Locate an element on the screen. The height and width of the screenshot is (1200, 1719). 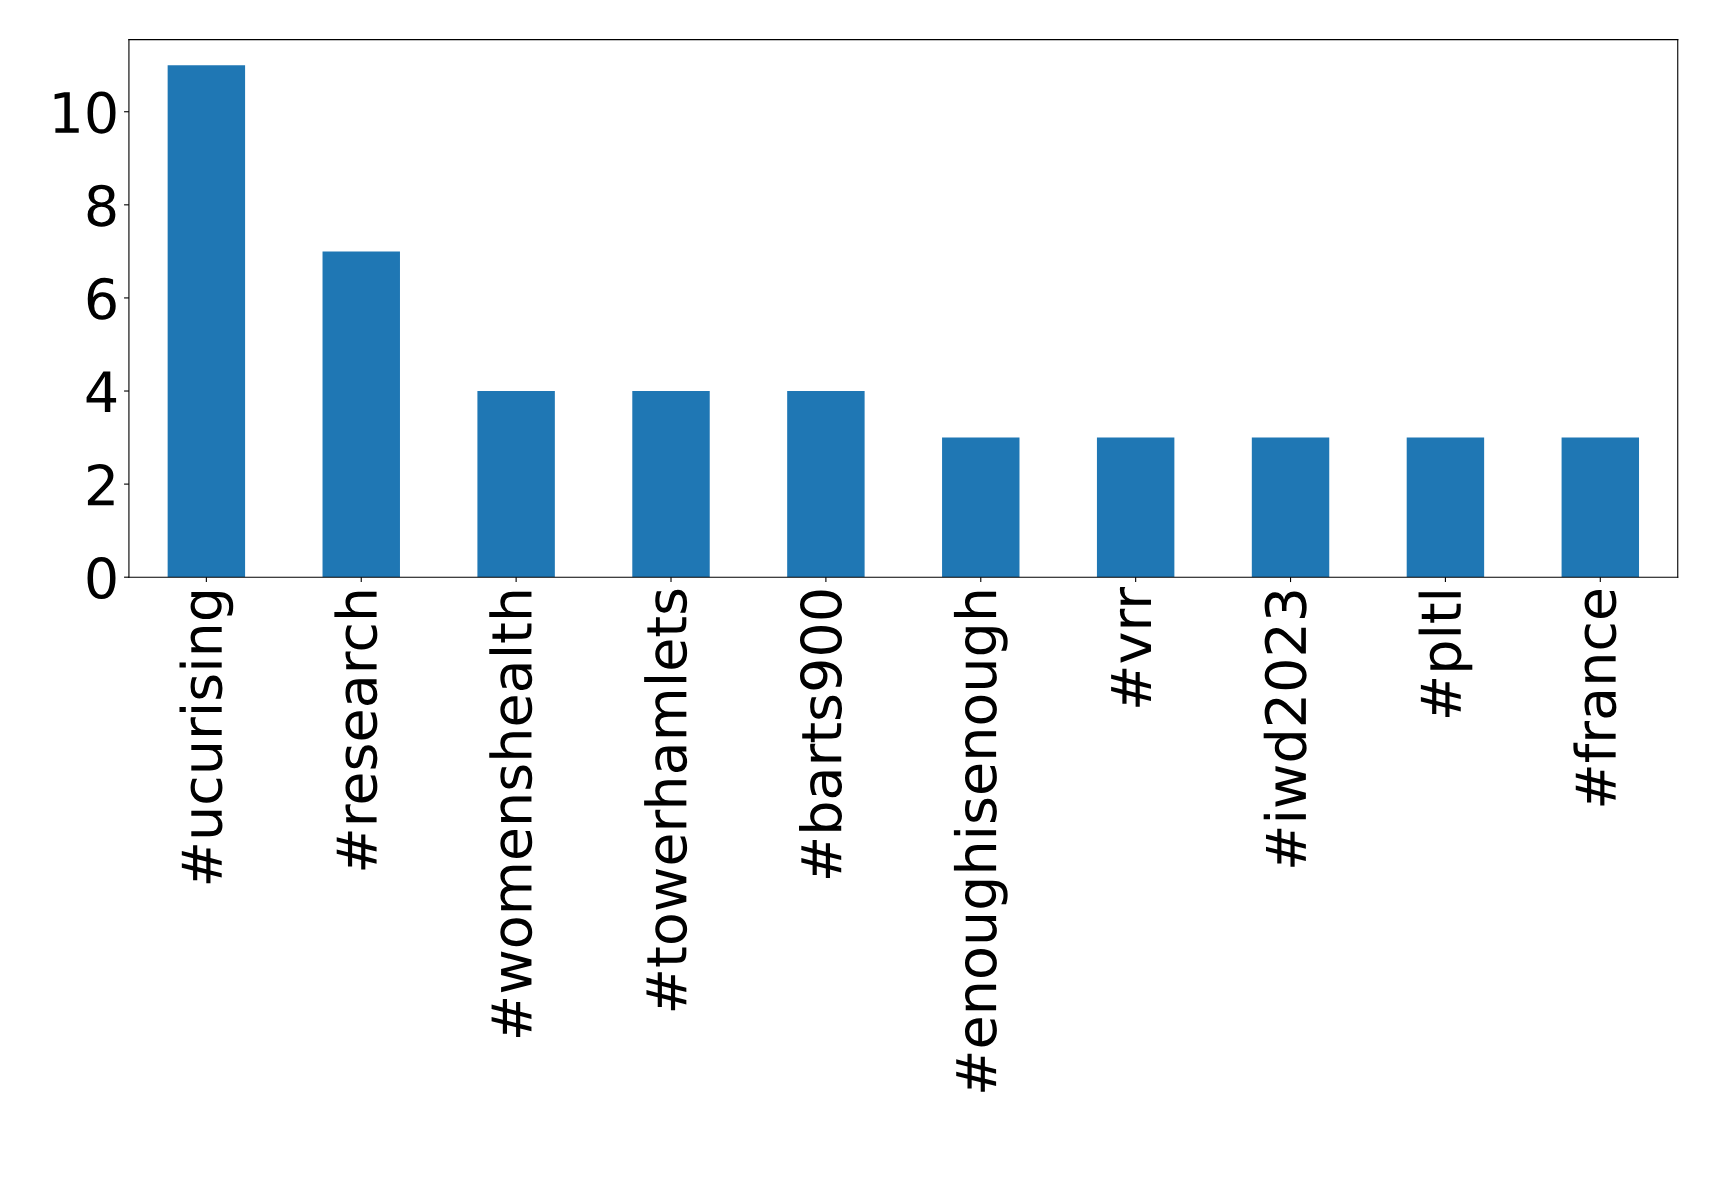
y-tick-label: 10 is located at coordinates (85, 112).